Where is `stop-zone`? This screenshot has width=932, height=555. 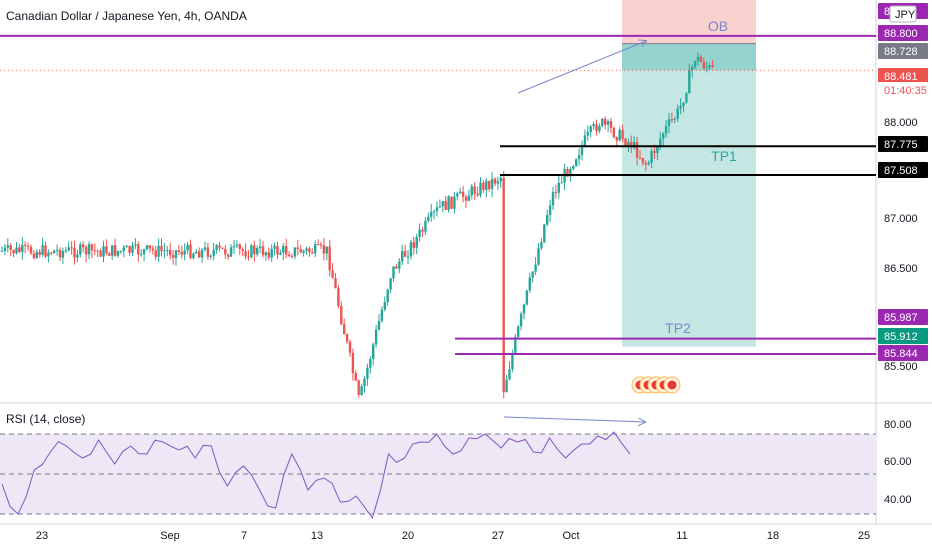 stop-zone is located at coordinates (689, 22).